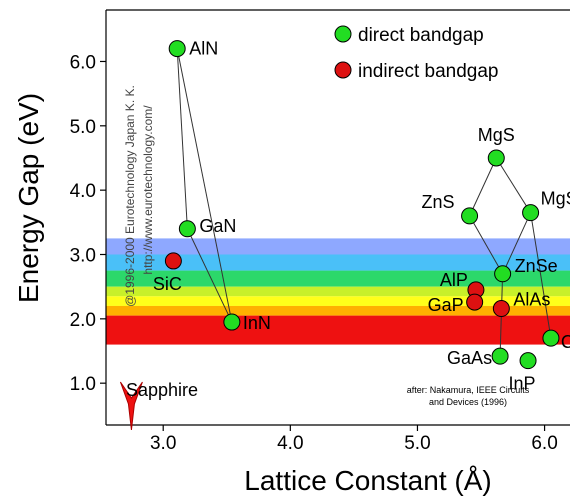  Describe the element at coordinates (421, 35) in the screenshot. I see `legend-direct-label: direct bandgap` at that location.